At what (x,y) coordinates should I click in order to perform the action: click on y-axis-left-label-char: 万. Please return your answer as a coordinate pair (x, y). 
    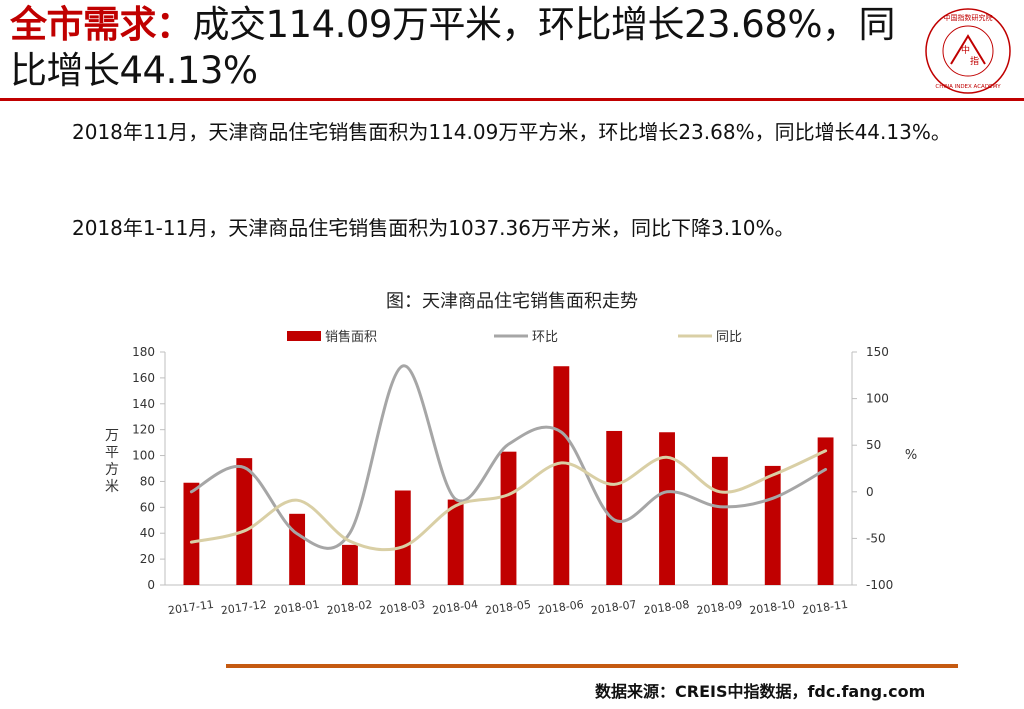
    Looking at the image, I should click on (112, 436).